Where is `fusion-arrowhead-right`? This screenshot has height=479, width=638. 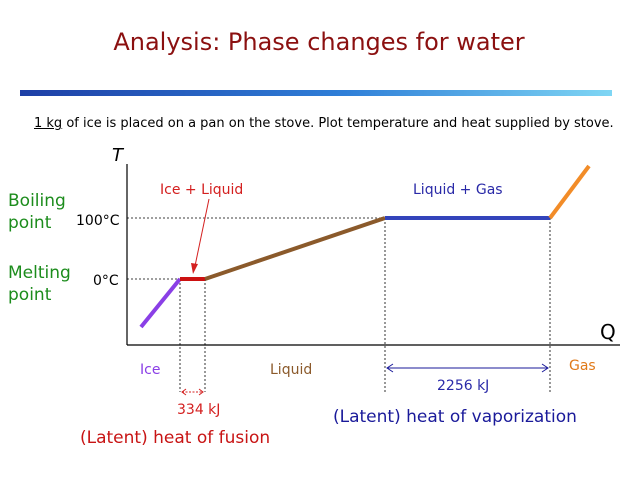 fusion-arrowhead-right is located at coordinates (201, 392).